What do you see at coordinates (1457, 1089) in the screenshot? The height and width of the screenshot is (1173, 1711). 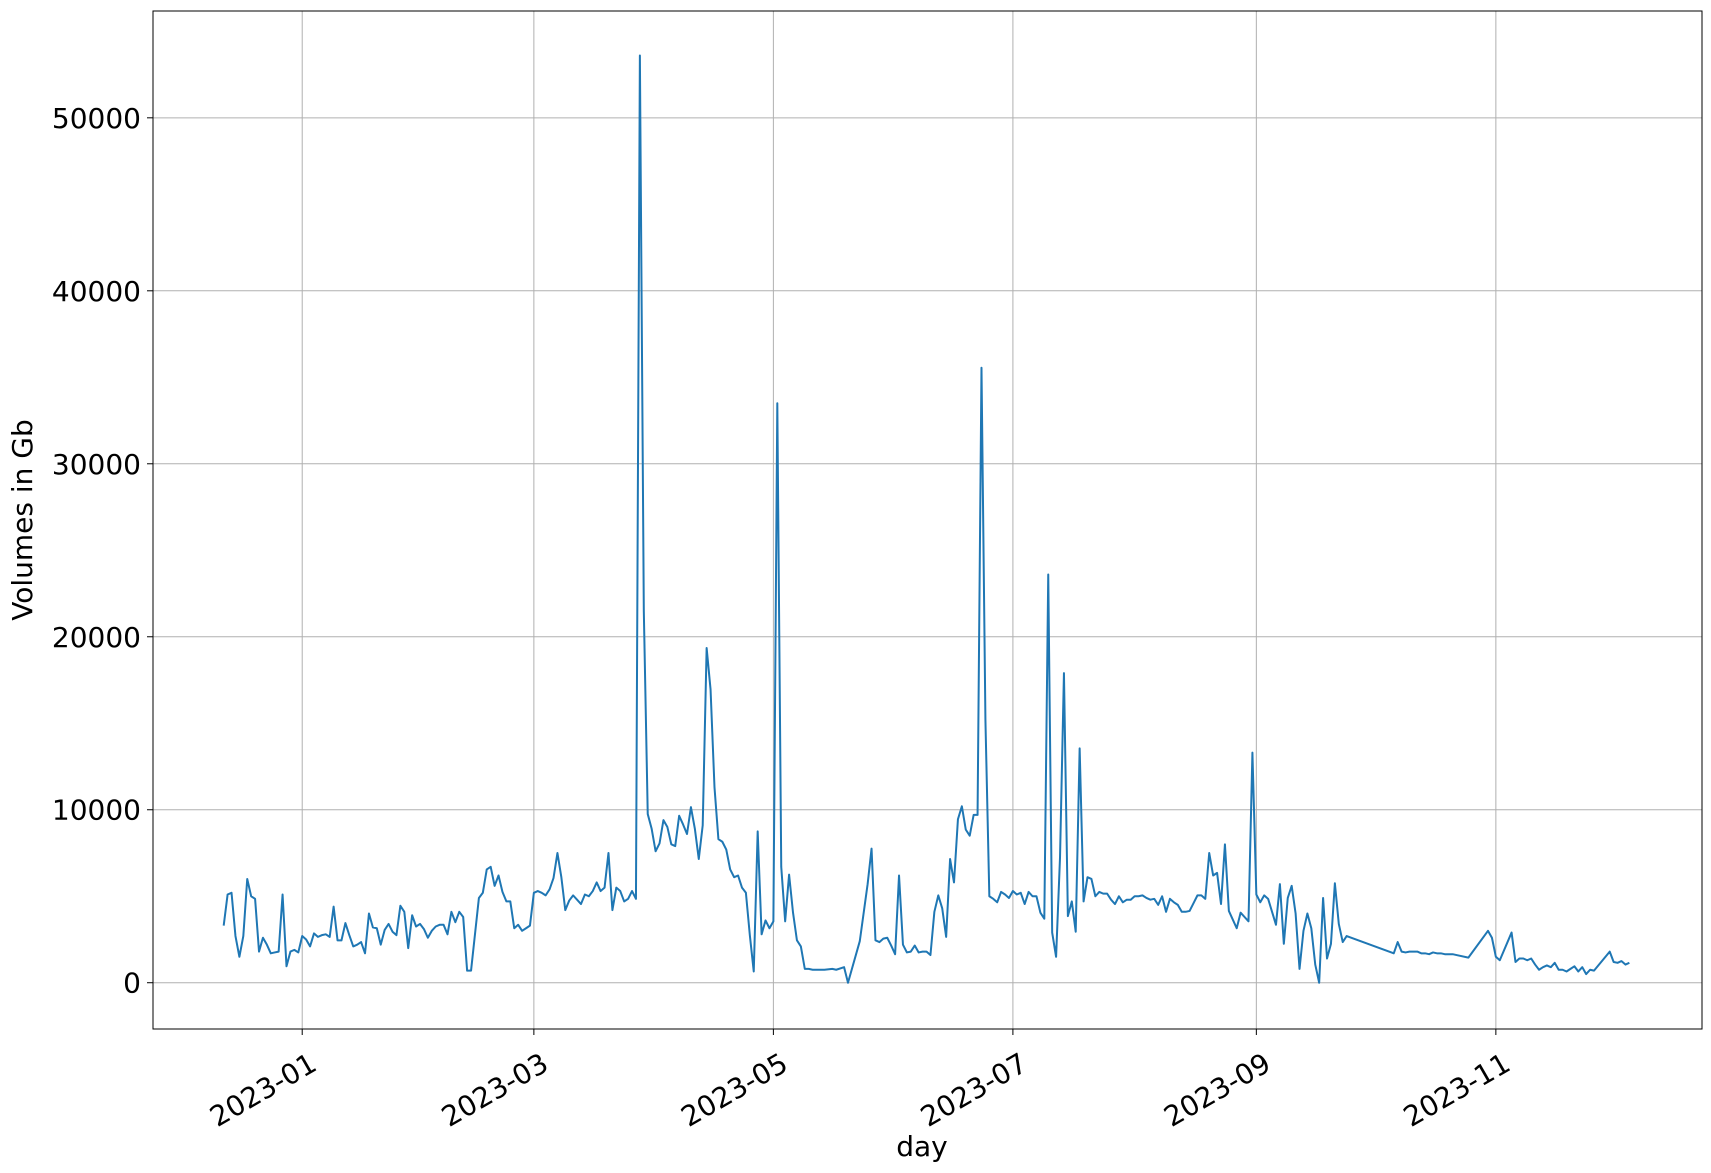 I see `x-tick-label: 2023-11` at bounding box center [1457, 1089].